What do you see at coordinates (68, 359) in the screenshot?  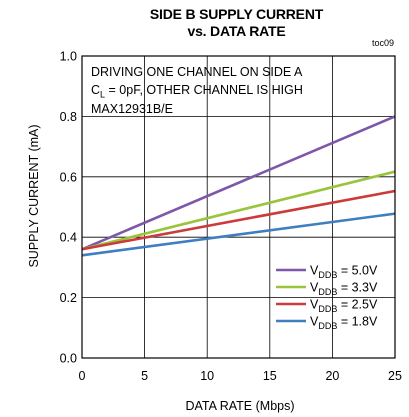 I see `y-tick-label: 0.0` at bounding box center [68, 359].